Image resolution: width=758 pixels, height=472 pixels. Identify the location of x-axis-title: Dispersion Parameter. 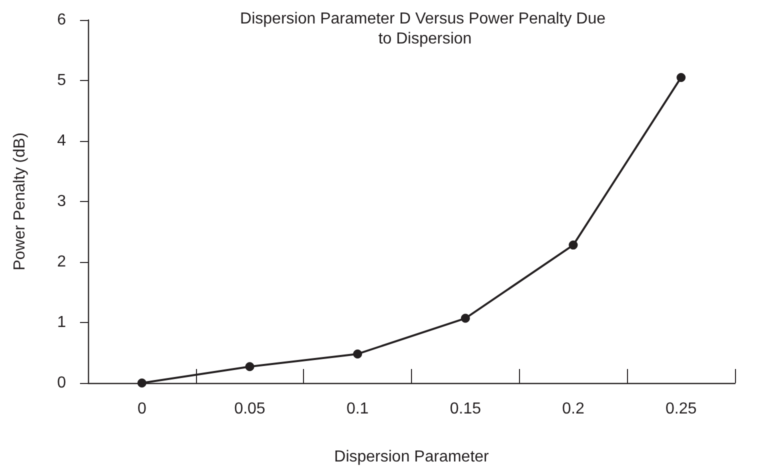
(412, 457).